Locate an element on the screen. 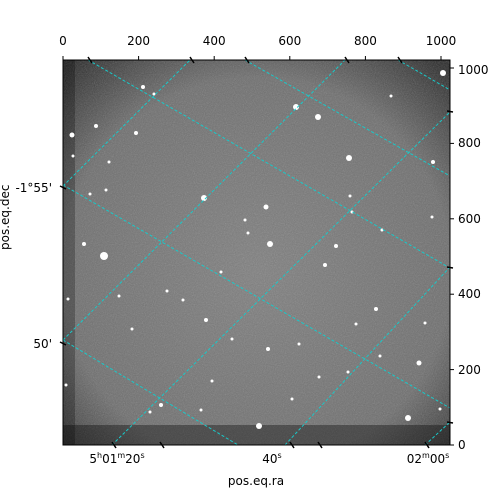  ra-tick-label: 5h01m20s is located at coordinates (117, 458).